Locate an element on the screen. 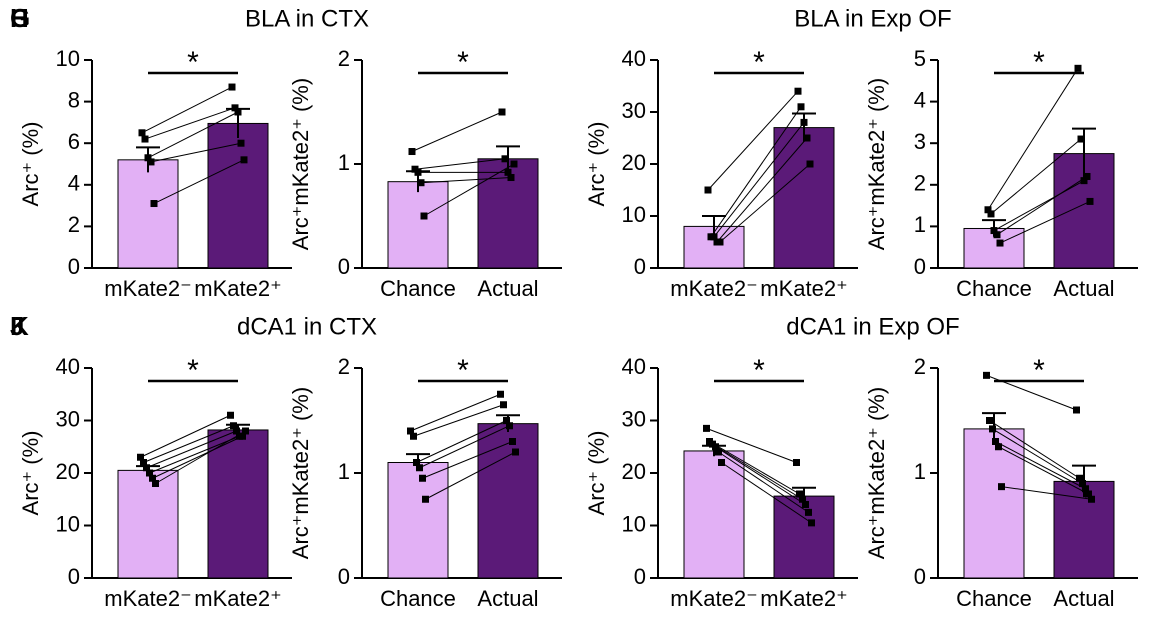  y-tick-label: 4 is located at coordinates (920, 99).